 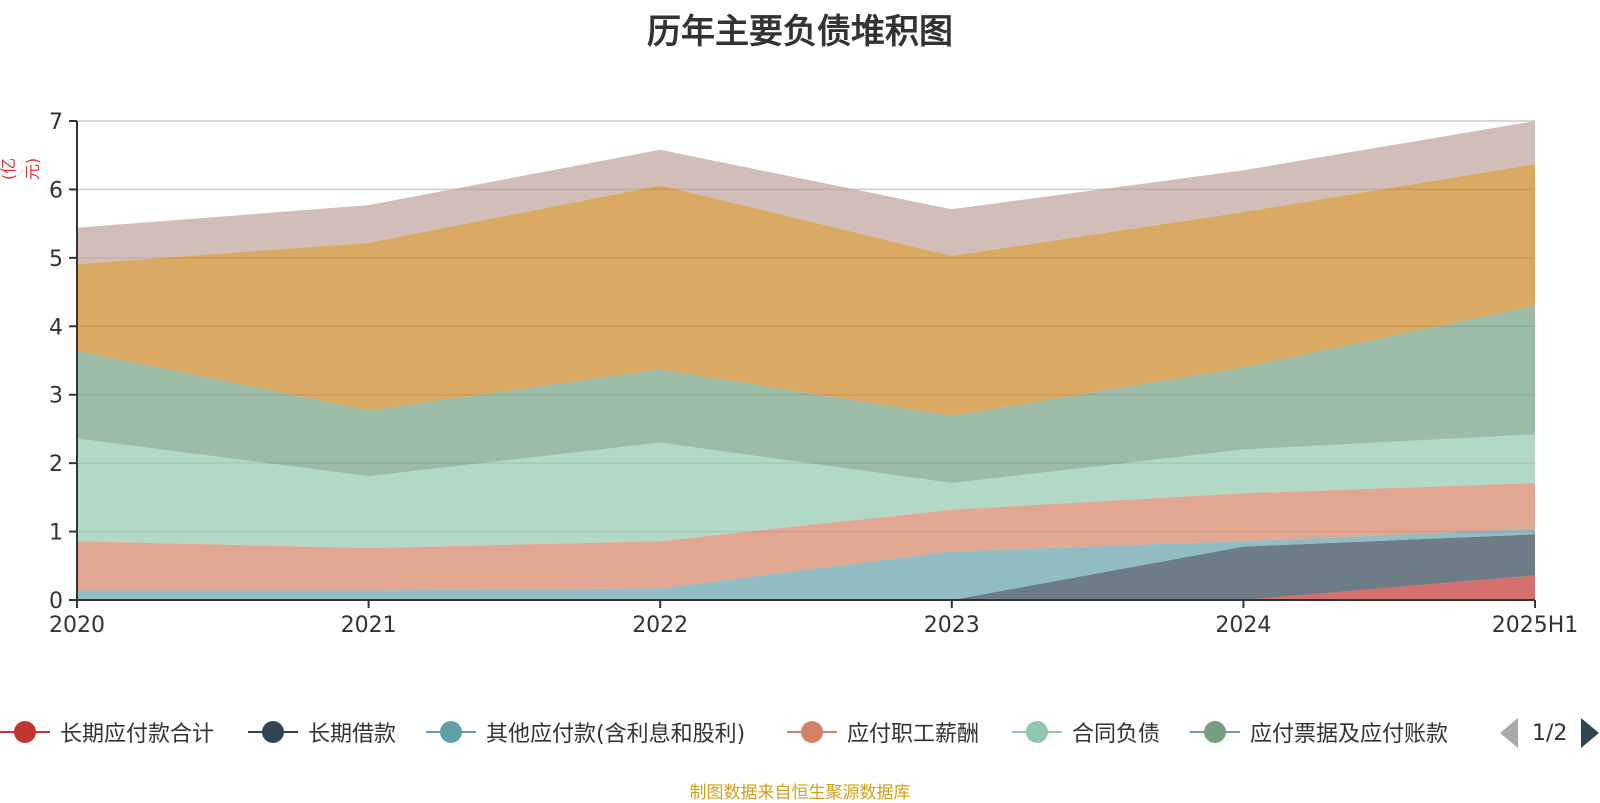 I want to click on x-tick-label: 2024, so click(x=1243, y=625).